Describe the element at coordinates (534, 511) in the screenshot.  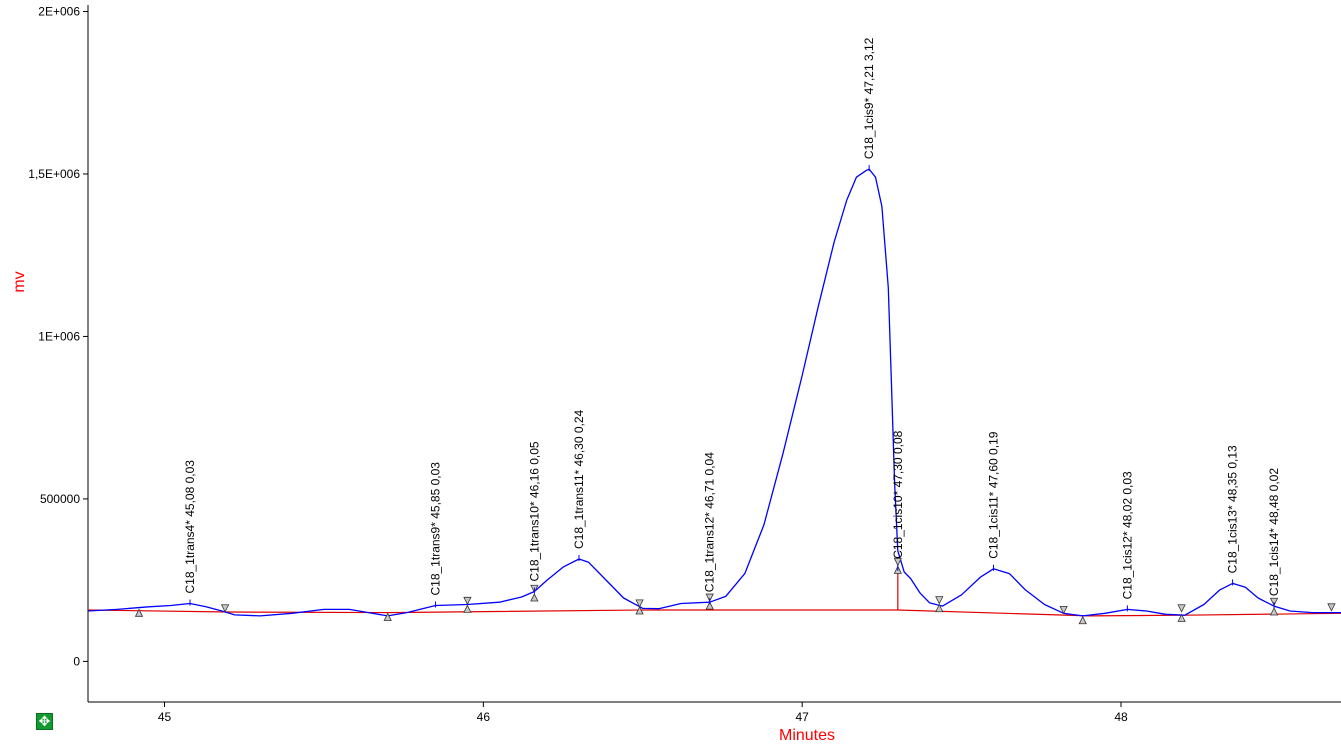
I see `peak-label: C18_1trans10* 46,16 0,05` at that location.